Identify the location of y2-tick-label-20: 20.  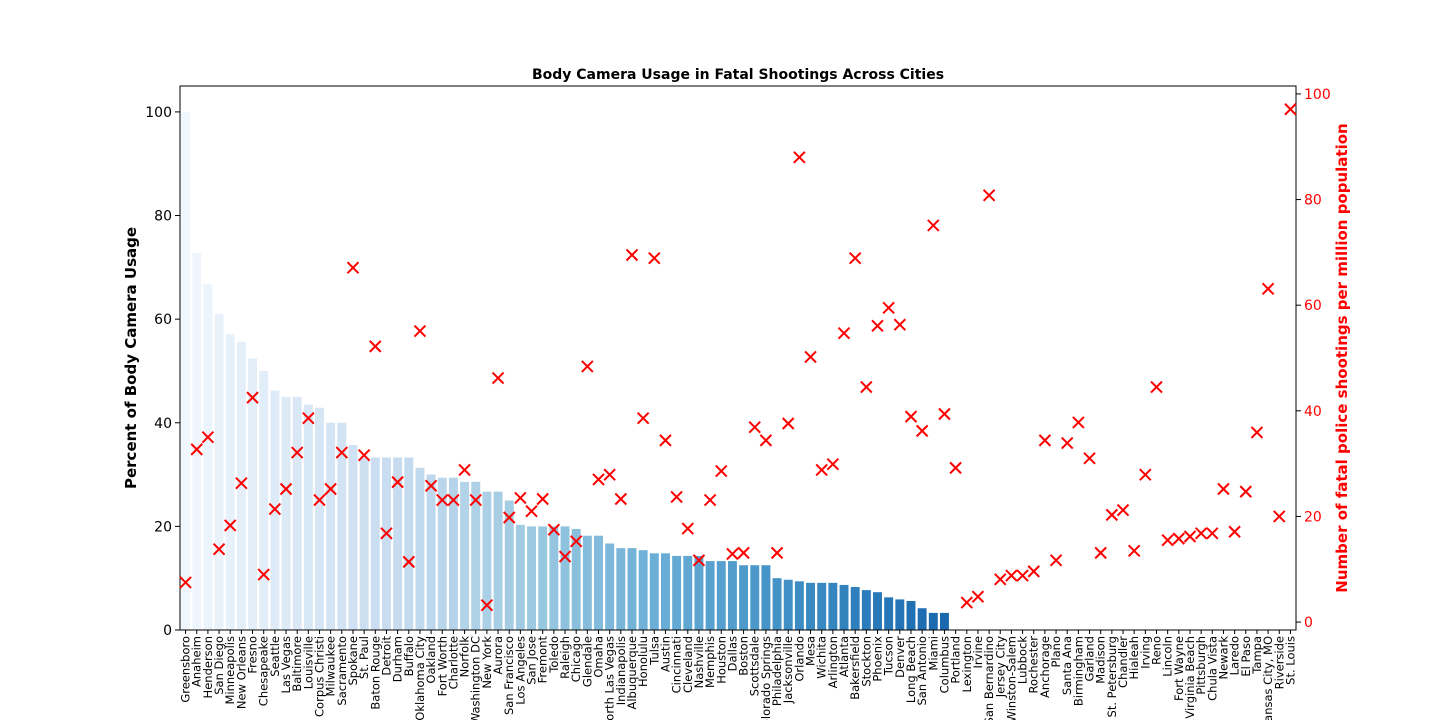
(1313, 517).